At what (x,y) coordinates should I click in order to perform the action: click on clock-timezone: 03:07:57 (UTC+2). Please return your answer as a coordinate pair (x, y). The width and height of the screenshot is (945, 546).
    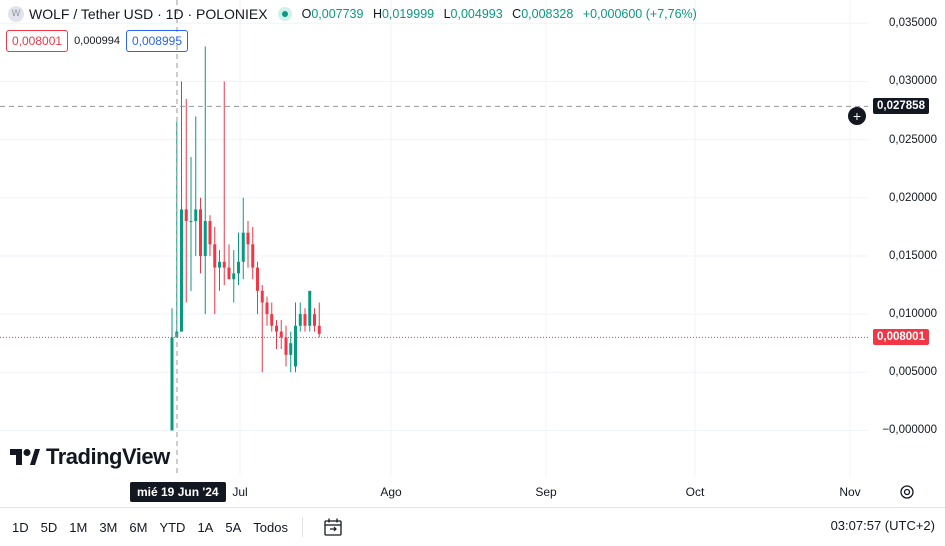
    Looking at the image, I should click on (882, 525).